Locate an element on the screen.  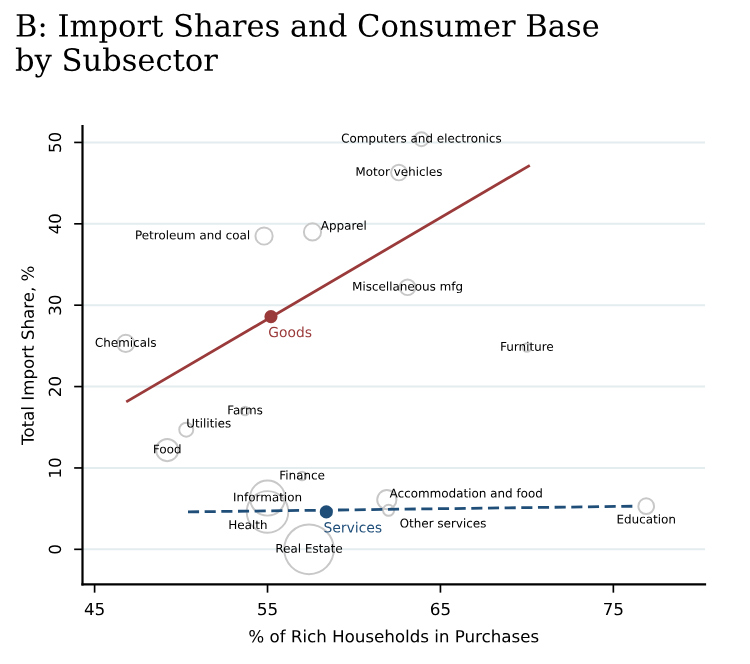
y-tick-label: 20 is located at coordinates (55, 386).